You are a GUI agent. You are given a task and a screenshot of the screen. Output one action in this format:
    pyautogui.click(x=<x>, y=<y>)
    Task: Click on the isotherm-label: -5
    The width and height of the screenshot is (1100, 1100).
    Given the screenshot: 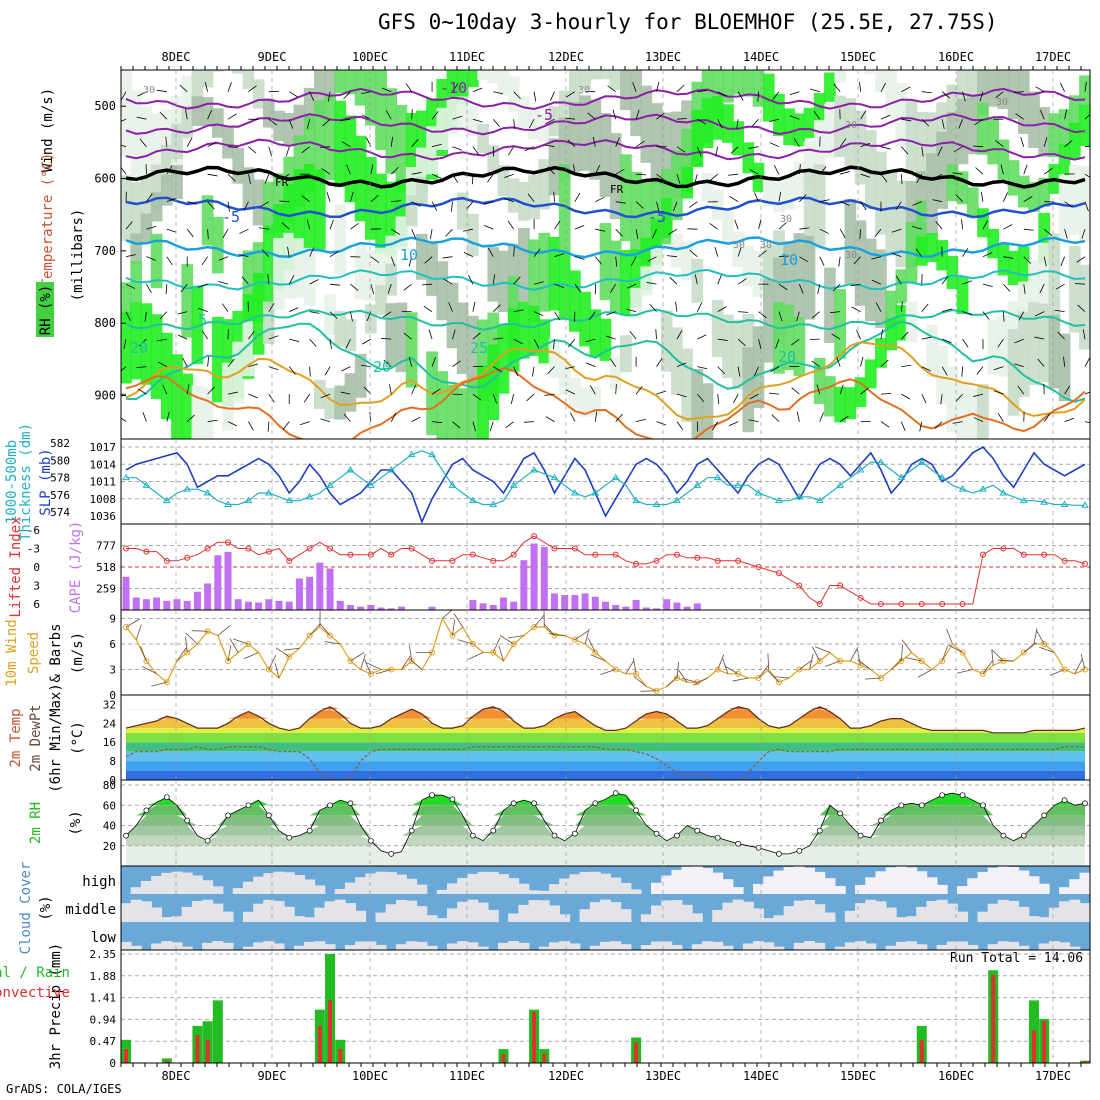 What is the action you would take?
    pyautogui.click(x=544, y=115)
    